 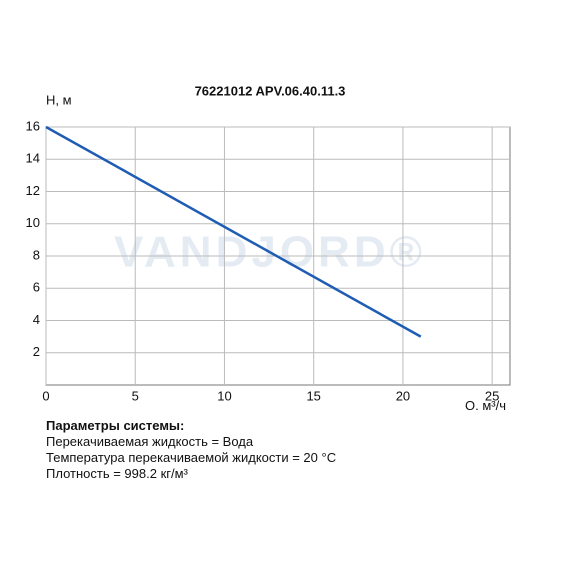 I want to click on x-tick-label: 5, so click(x=135, y=395).